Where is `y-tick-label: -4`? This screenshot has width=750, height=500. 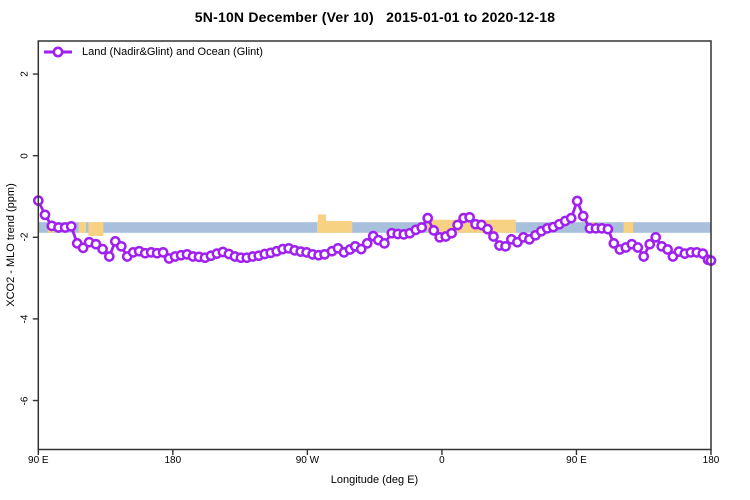 y-tick-label: -4 is located at coordinates (25, 319).